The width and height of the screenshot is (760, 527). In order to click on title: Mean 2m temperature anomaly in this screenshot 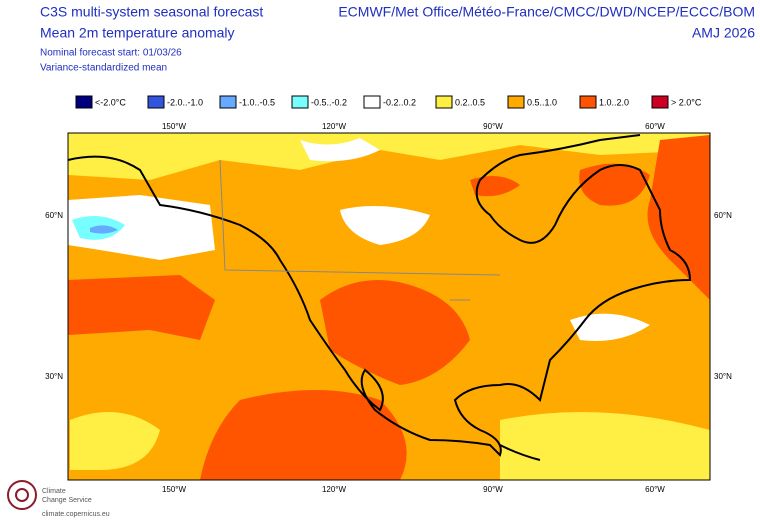, I will do `click(137, 33)`.